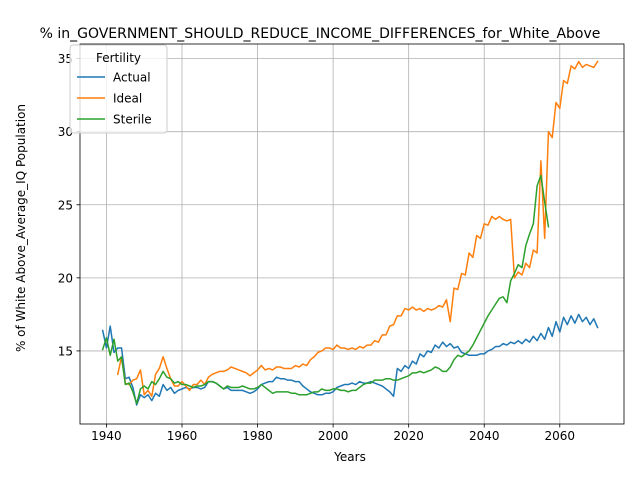 This screenshot has height=484, width=640. I want to click on x-axis-label: Years, so click(349, 457).